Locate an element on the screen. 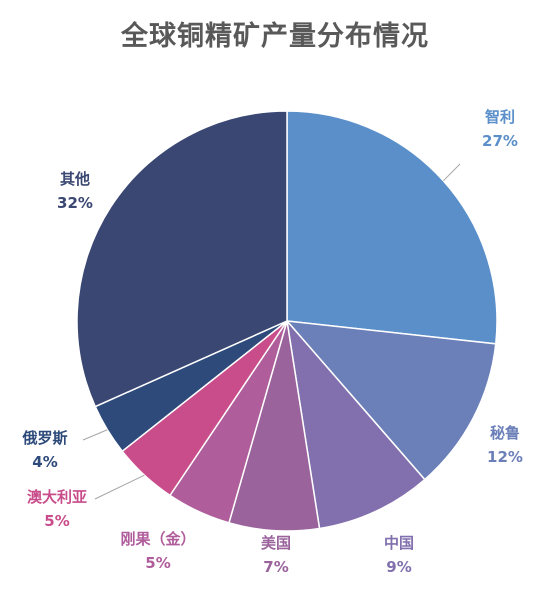 The image size is (550, 595). slice-percent-label: 7% is located at coordinates (275, 567).